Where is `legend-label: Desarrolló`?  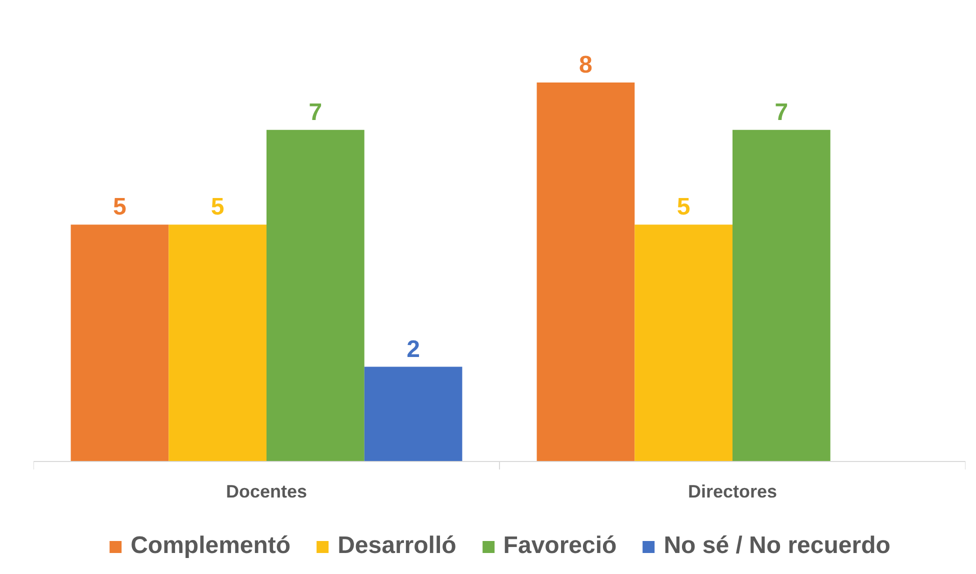 legend-label: Desarrolló is located at coordinates (397, 546).